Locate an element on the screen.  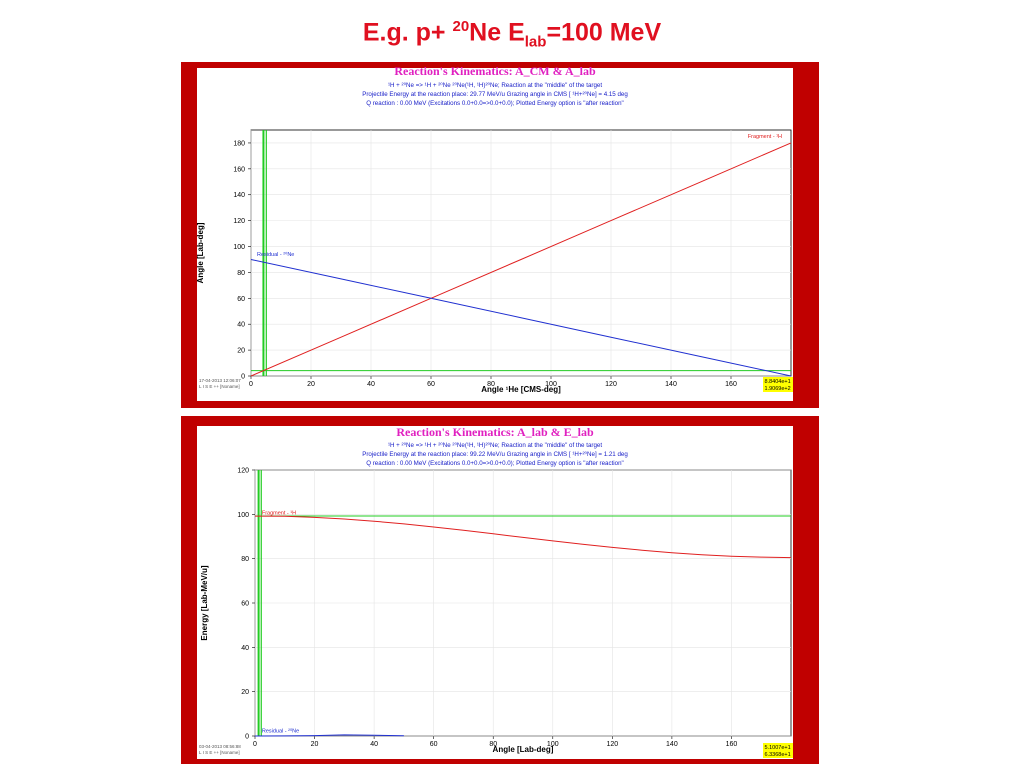
slide-title-ne: Ne E is located at coordinates (497, 32).